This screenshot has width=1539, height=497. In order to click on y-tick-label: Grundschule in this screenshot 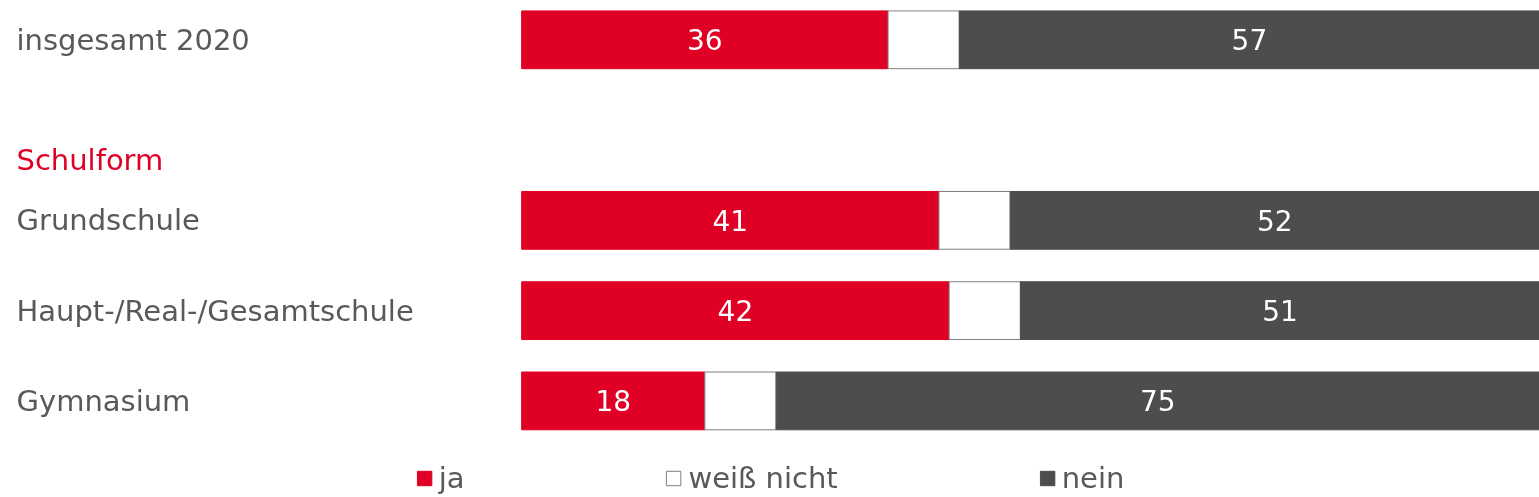, I will do `click(108, 220)`.